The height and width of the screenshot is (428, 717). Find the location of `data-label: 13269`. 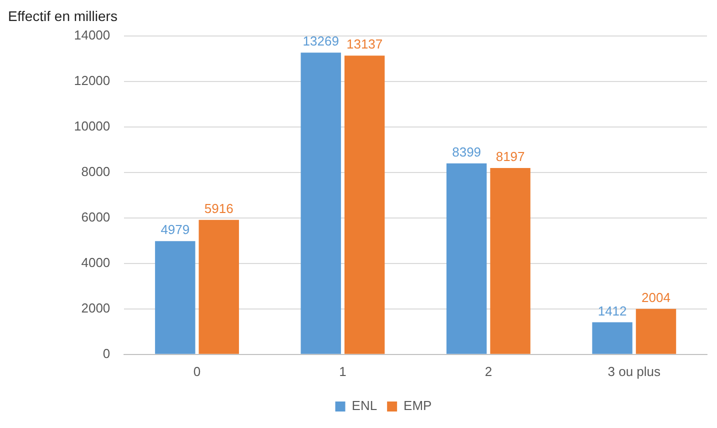

data-label: 13269 is located at coordinates (320, 41).